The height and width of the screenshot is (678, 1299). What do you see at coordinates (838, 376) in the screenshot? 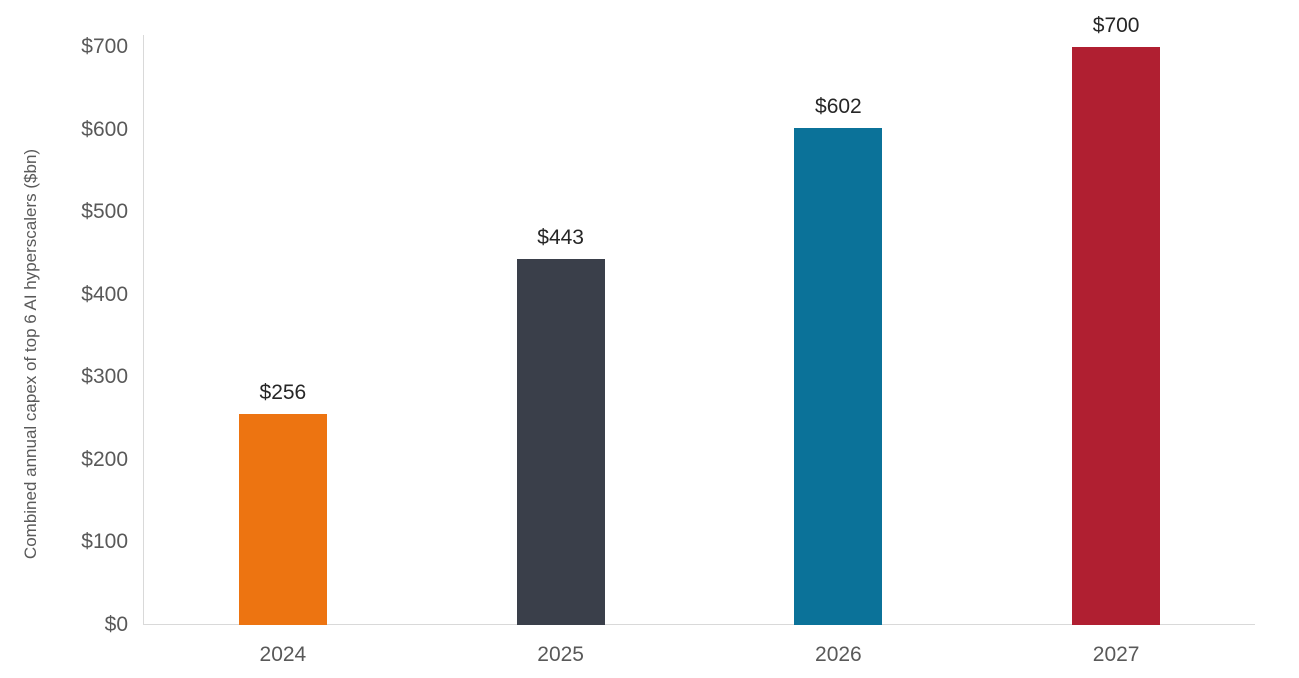
I see `bar-2026` at bounding box center [838, 376].